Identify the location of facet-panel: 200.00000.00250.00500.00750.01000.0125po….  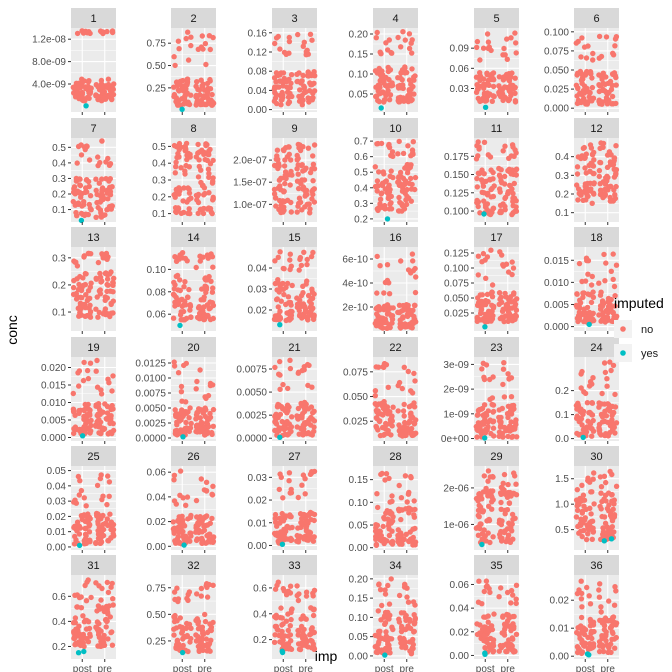
(176, 397).